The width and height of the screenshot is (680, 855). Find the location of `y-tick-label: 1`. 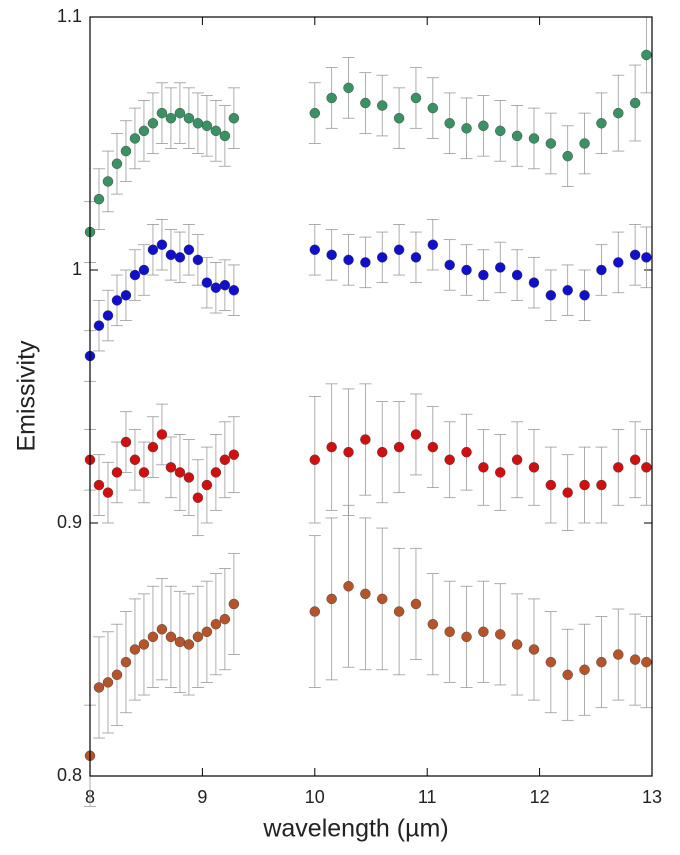

y-tick-label: 1 is located at coordinates (77, 269).